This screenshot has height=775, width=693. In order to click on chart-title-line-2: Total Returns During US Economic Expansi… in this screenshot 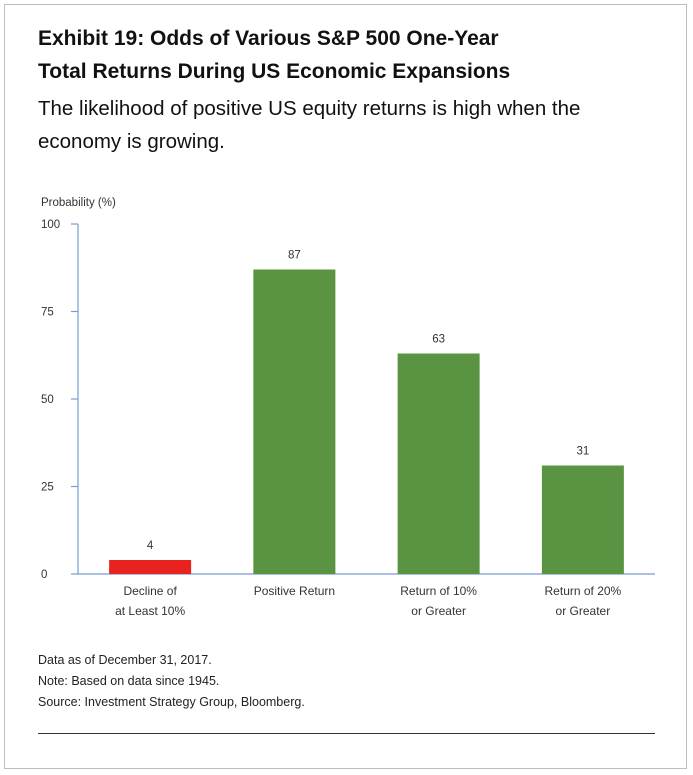, I will do `click(274, 71)`.